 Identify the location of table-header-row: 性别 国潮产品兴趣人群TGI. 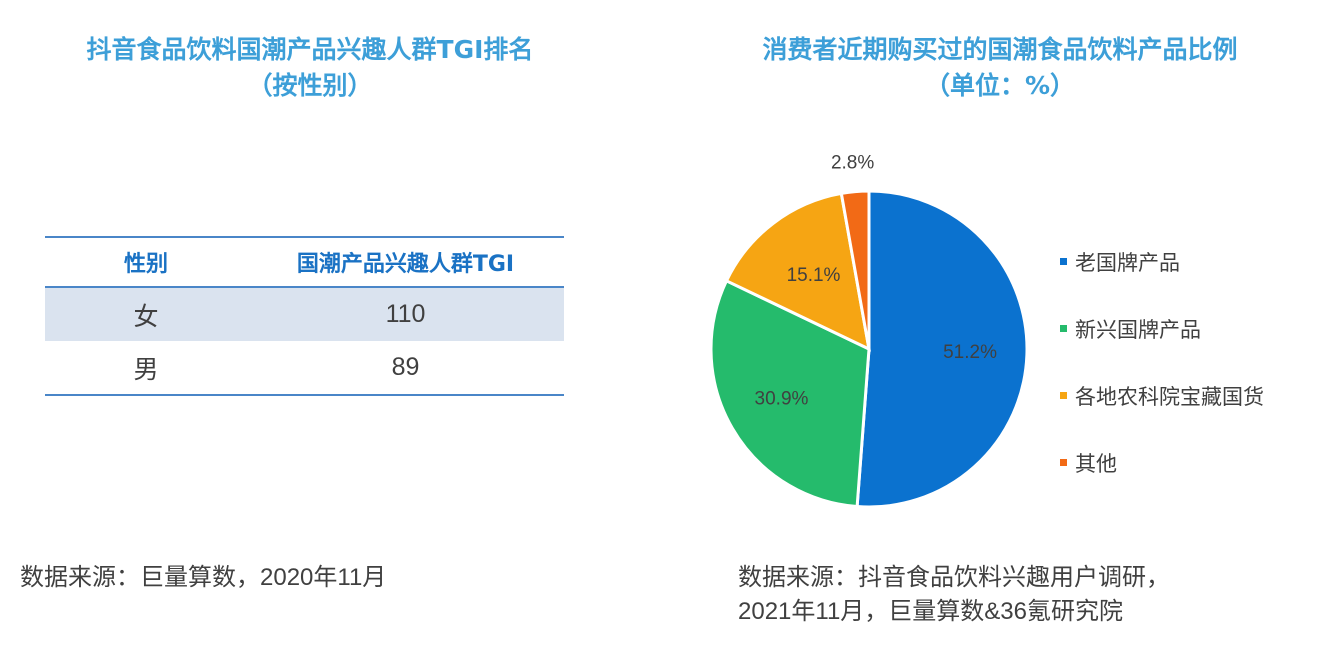
(304, 262).